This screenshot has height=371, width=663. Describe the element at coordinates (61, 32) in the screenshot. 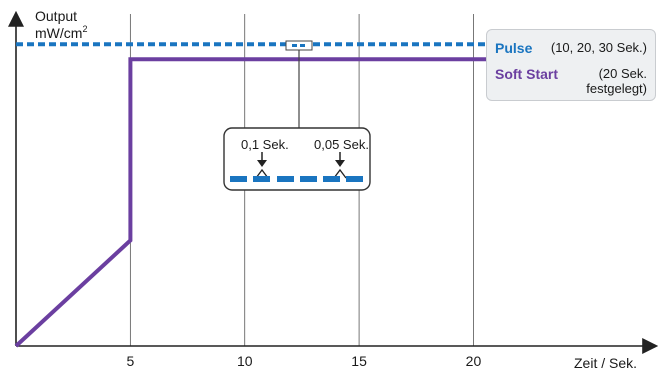

I see `y-axis-label-line2: mW/cm2` at that location.